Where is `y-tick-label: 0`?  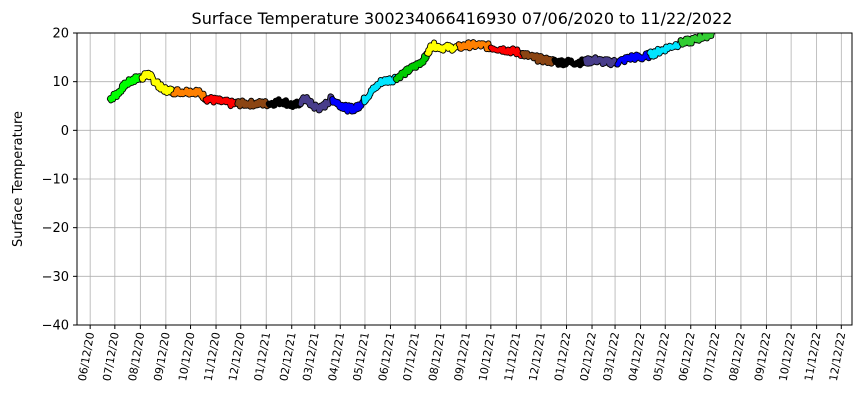
y-tick-label: 0 is located at coordinates (65, 131).